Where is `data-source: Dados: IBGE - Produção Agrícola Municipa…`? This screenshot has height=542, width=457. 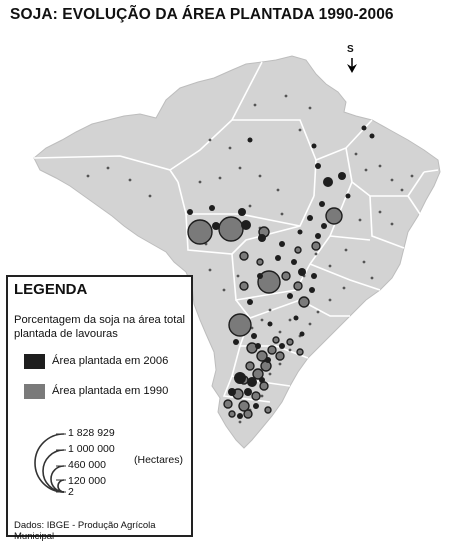
data-source: Dados: IBGE - Produção Agrícola Municipa… is located at coordinates (85, 531).